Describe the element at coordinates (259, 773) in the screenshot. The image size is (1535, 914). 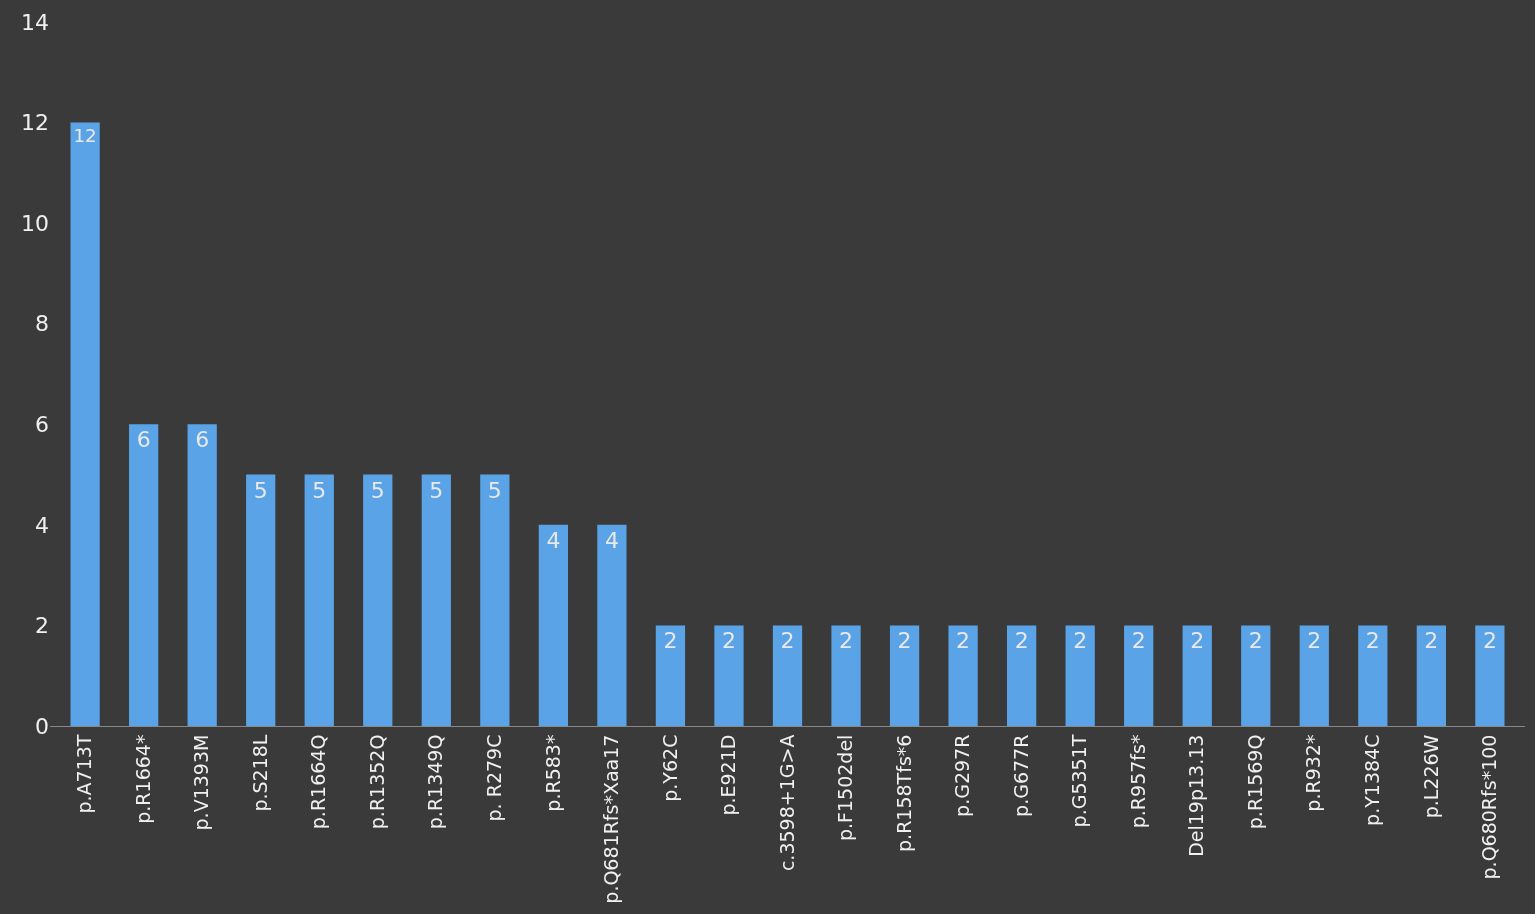
I see `x-tick-label: p.S218L` at that location.